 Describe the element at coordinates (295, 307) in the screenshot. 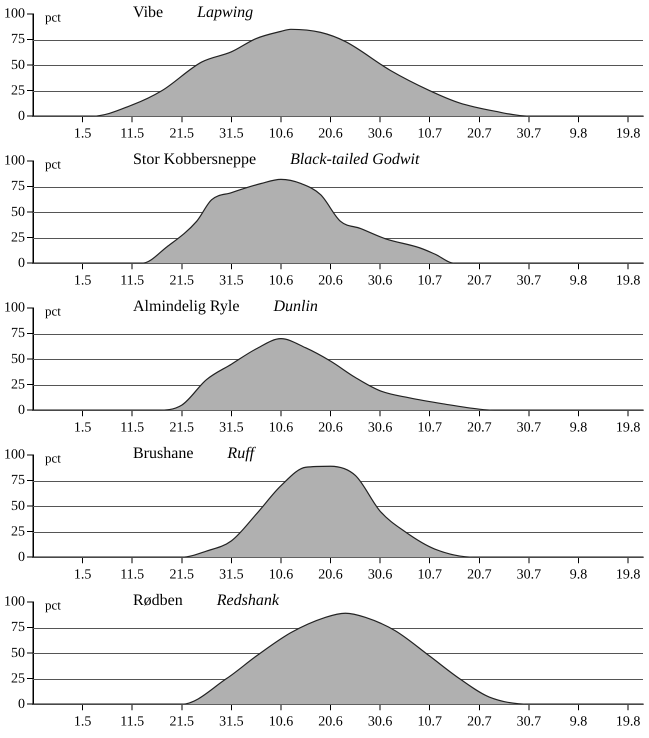

I see `chart-subtitle: Dunlin` at that location.